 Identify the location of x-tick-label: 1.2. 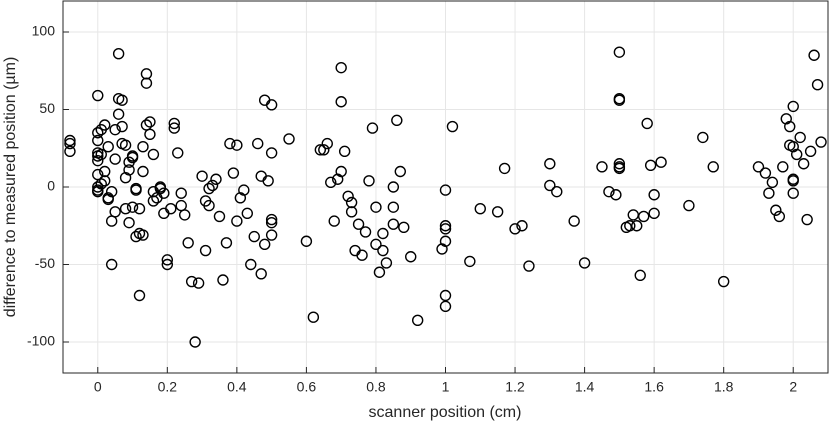
(515, 387).